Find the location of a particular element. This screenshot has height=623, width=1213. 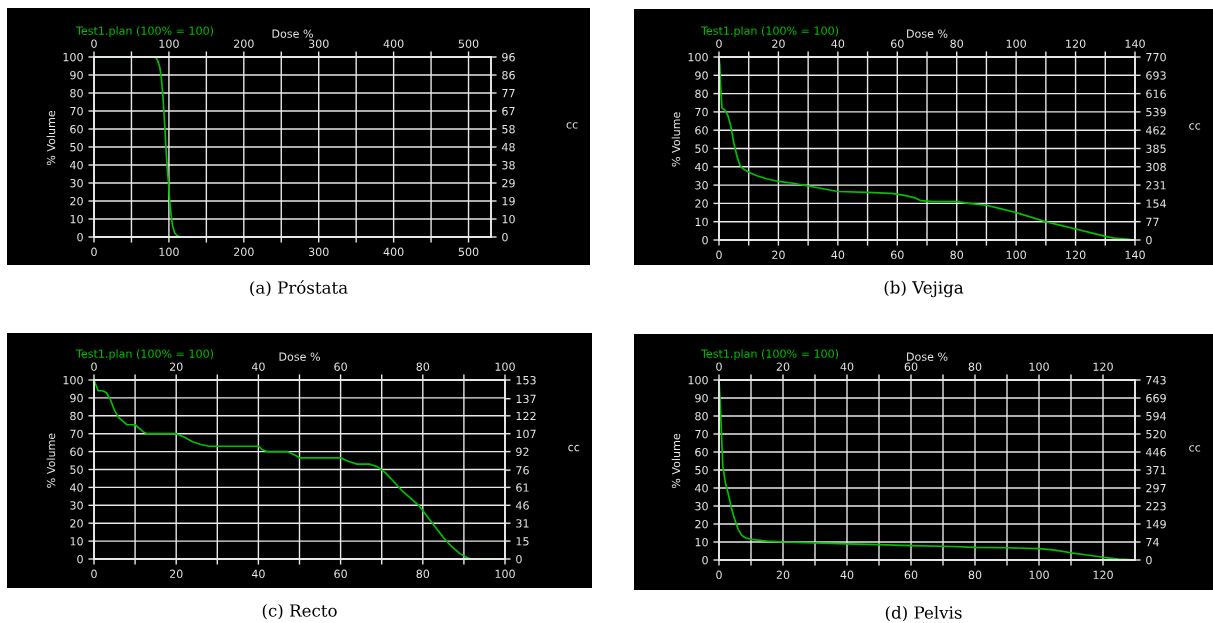

y2-tick-label: 231 is located at coordinates (1156, 185).